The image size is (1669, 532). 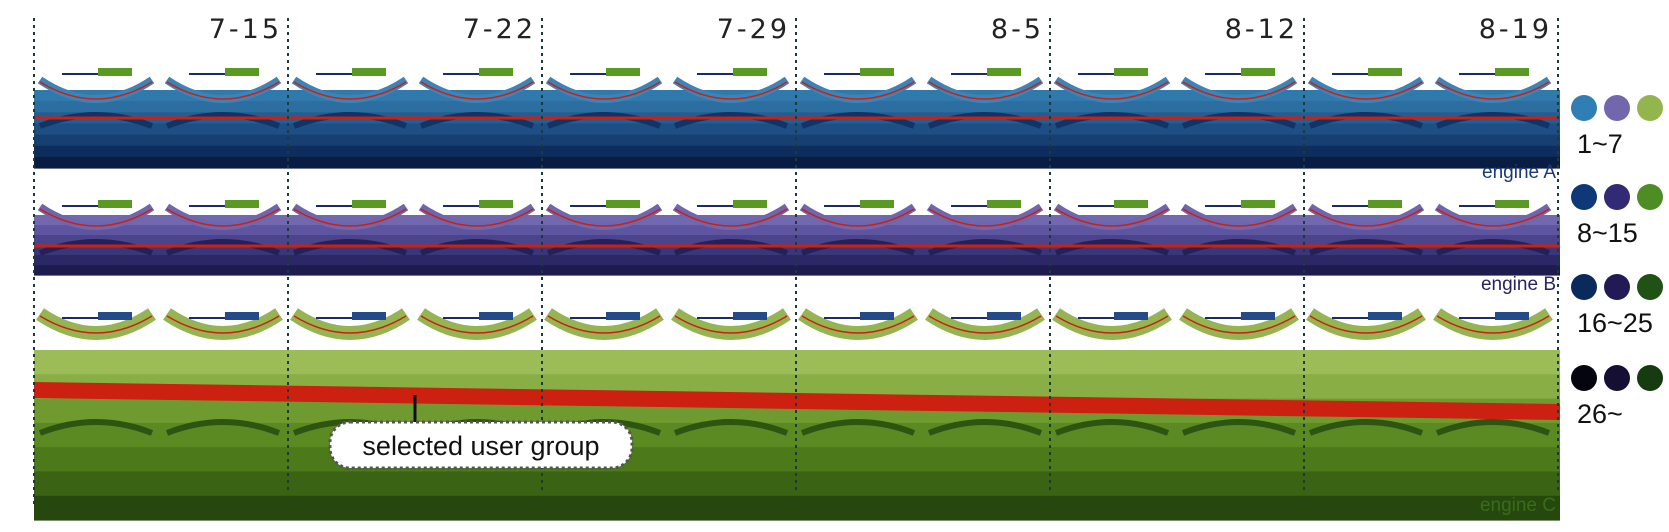 I want to click on legend-item: 16~25, so click(x=1617, y=306).